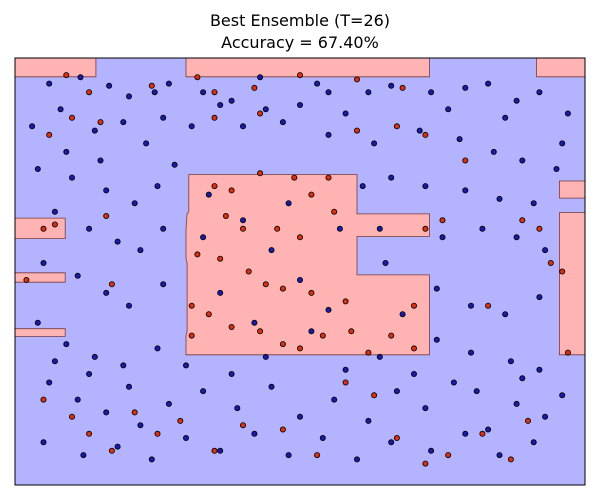 Image resolution: width=600 pixels, height=500 pixels. What do you see at coordinates (300, 42) in the screenshot?
I see `chart-subtitle: Accuracy = 67.40%` at bounding box center [300, 42].